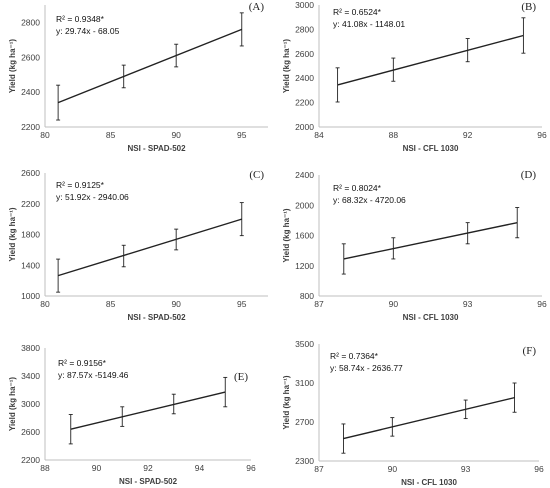  Describe the element at coordinates (30, 348) in the screenshot. I see `y-tick-label: 3800` at that location.